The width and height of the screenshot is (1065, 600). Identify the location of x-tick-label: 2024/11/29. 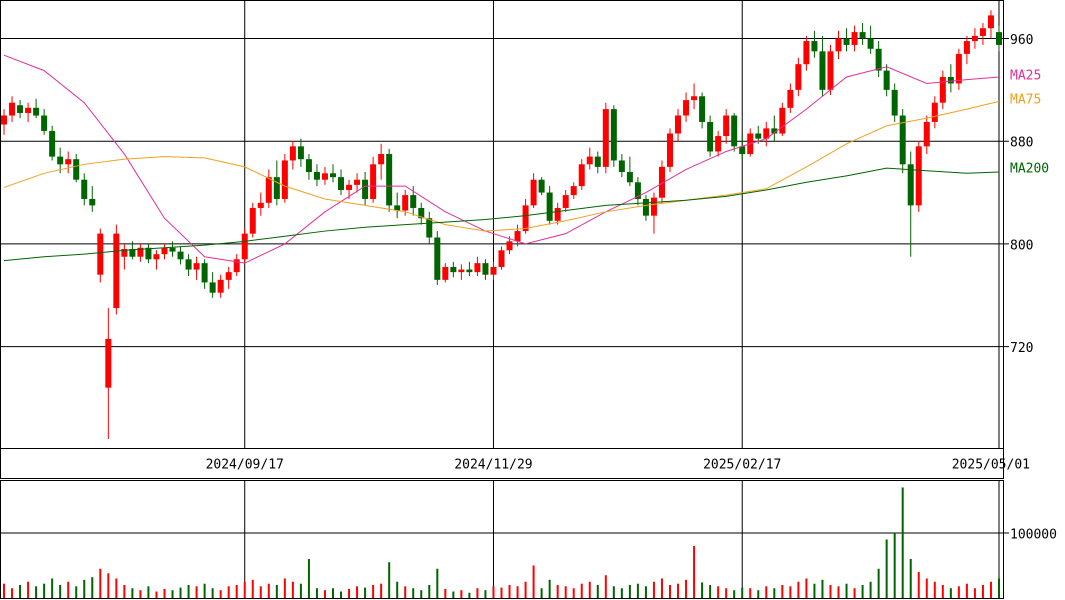
(493, 465).